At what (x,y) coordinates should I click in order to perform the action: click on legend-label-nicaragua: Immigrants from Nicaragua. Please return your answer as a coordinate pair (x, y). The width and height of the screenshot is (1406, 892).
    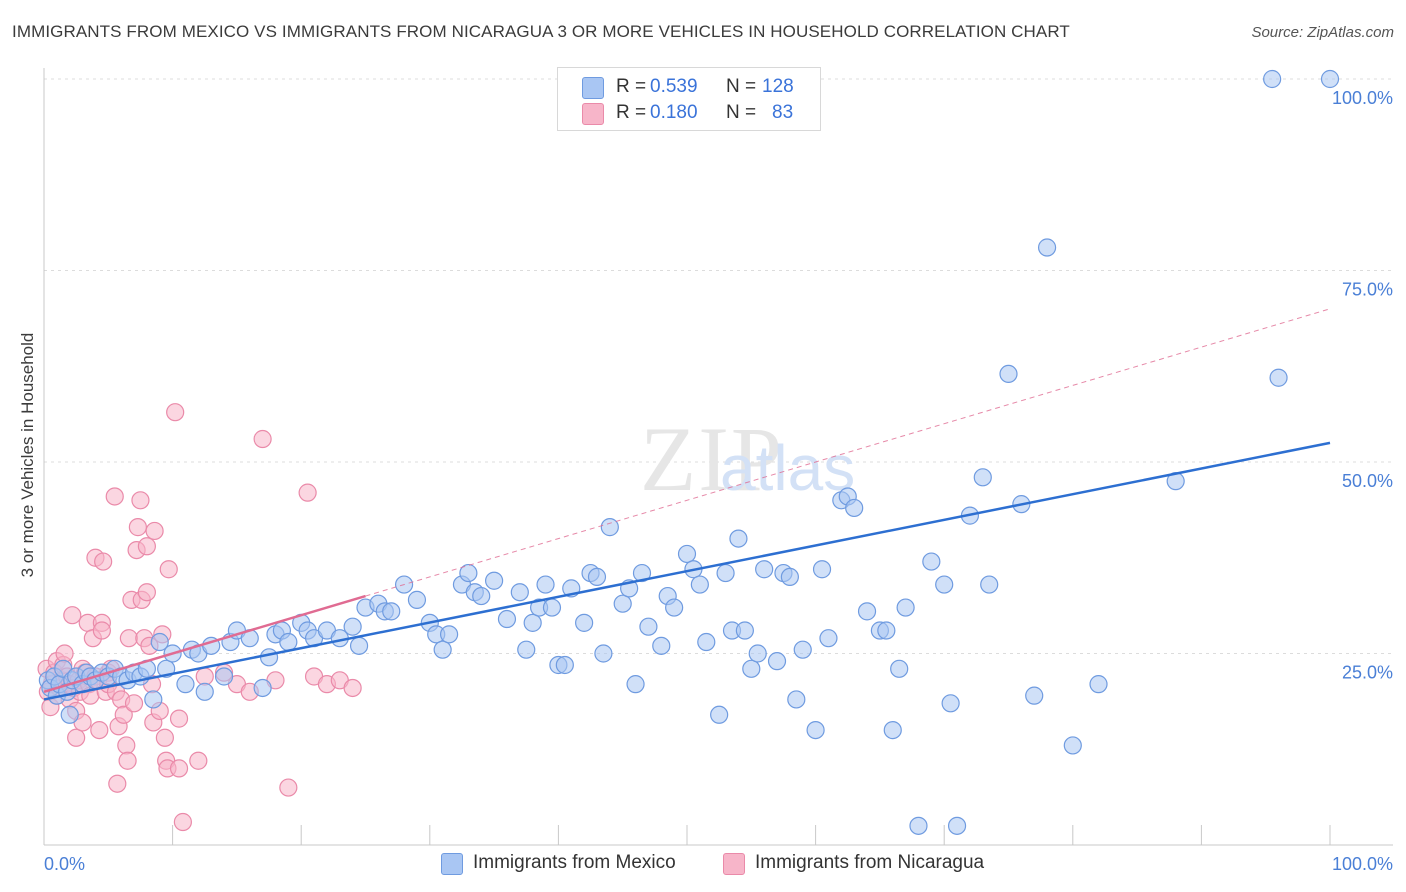
    Looking at the image, I should click on (870, 862).